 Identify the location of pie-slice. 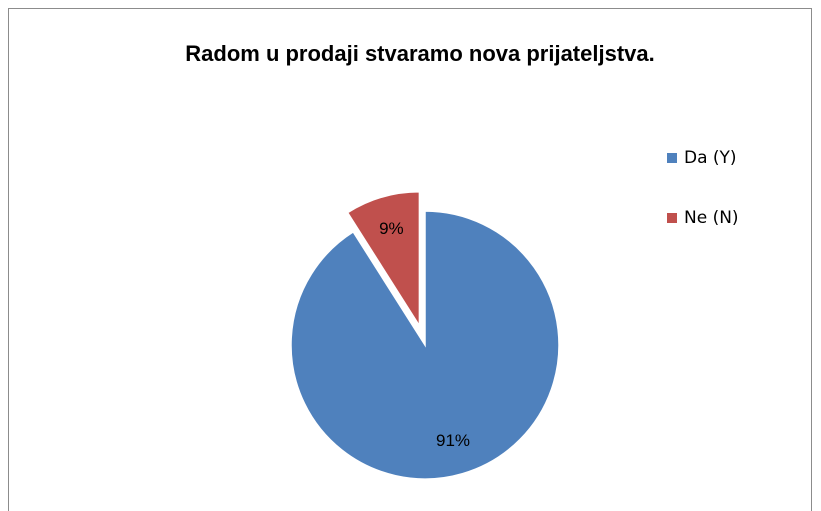
(383, 260).